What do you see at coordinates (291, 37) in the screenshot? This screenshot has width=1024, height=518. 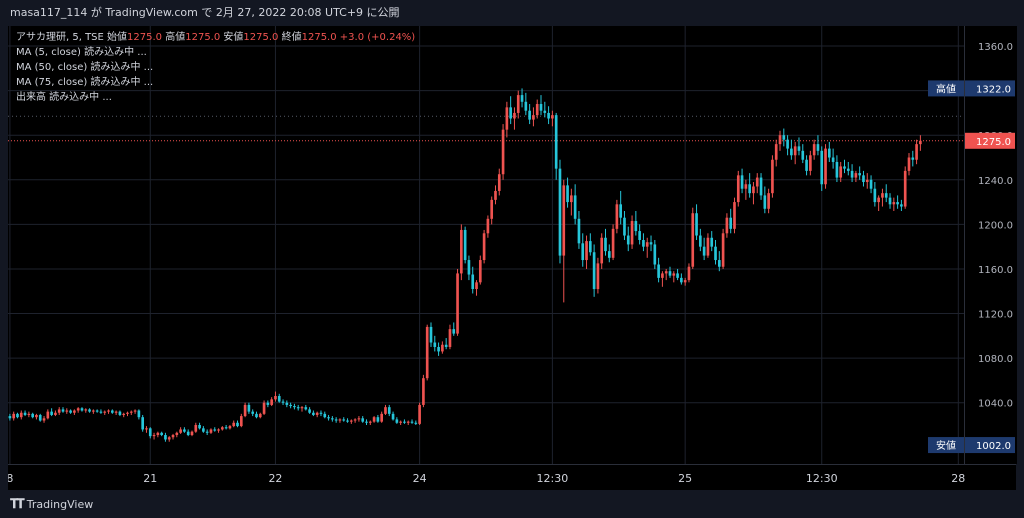 I see `close-label: 終値` at bounding box center [291, 37].